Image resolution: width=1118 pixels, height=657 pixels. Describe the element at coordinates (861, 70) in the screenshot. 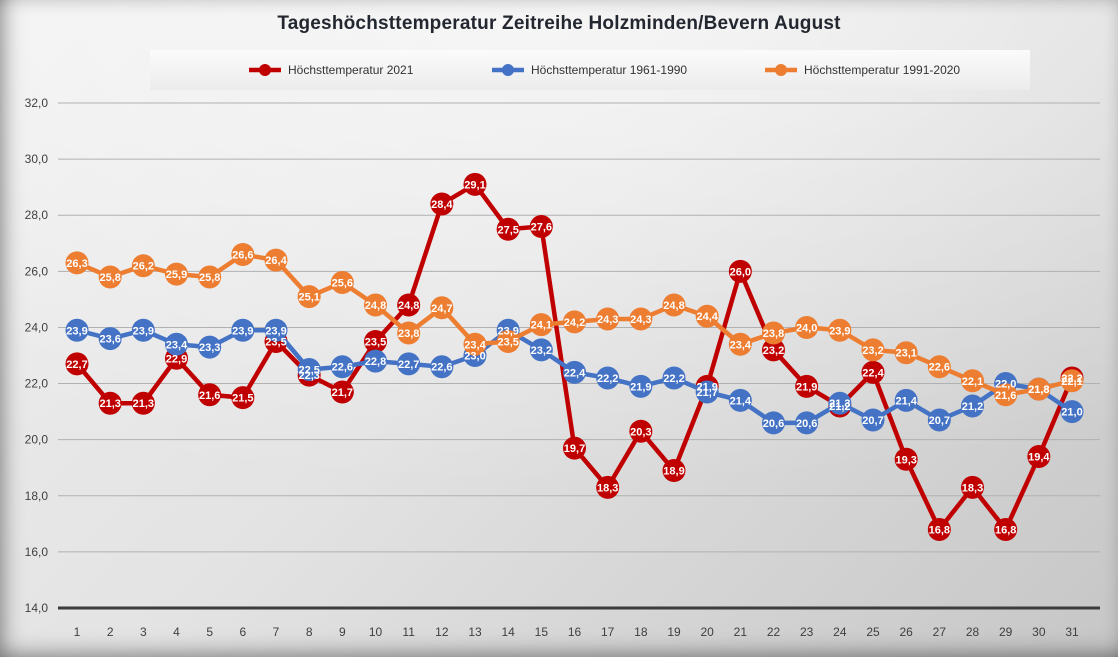

I see `legend-item-1991-2020: Höchsttemperatur 1991-2020` at that location.